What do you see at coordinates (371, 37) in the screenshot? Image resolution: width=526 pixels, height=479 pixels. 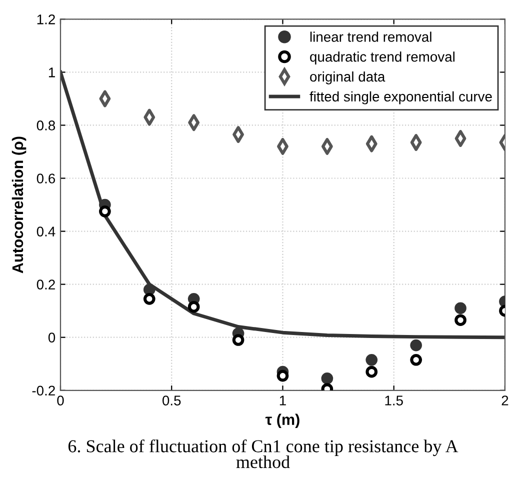 I see `legend-label: linear trend removal` at bounding box center [371, 37].